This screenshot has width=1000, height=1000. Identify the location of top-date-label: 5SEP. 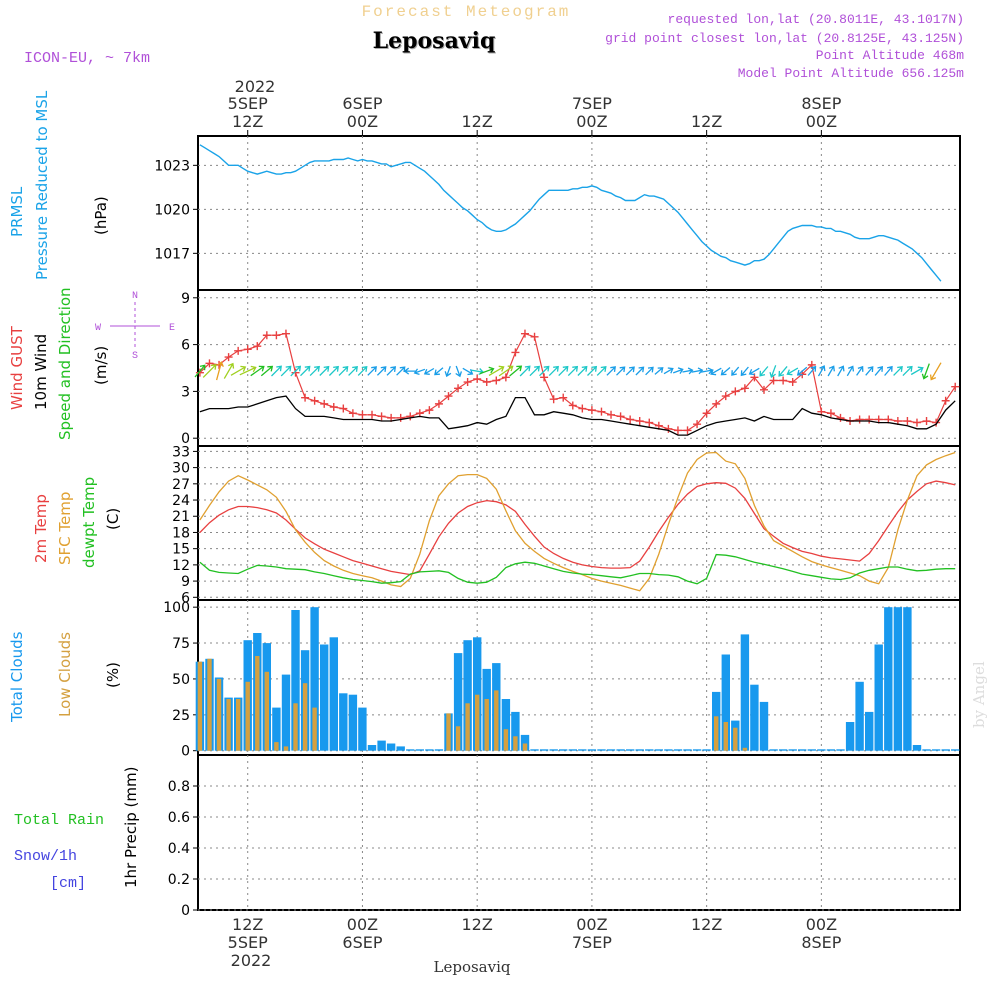
(248, 103).